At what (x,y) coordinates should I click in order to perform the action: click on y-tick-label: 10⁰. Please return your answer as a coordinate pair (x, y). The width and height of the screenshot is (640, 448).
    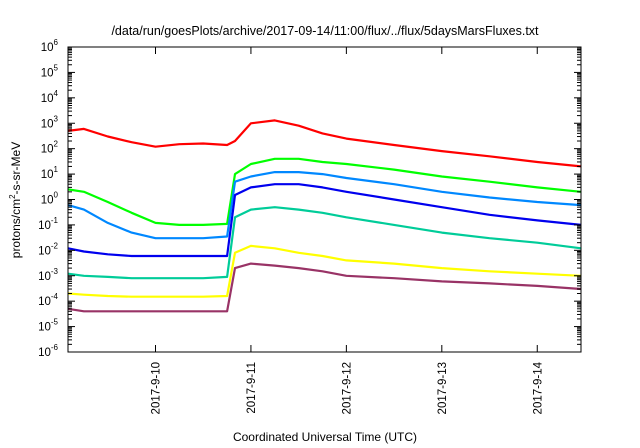
    Looking at the image, I should click on (50, 199).